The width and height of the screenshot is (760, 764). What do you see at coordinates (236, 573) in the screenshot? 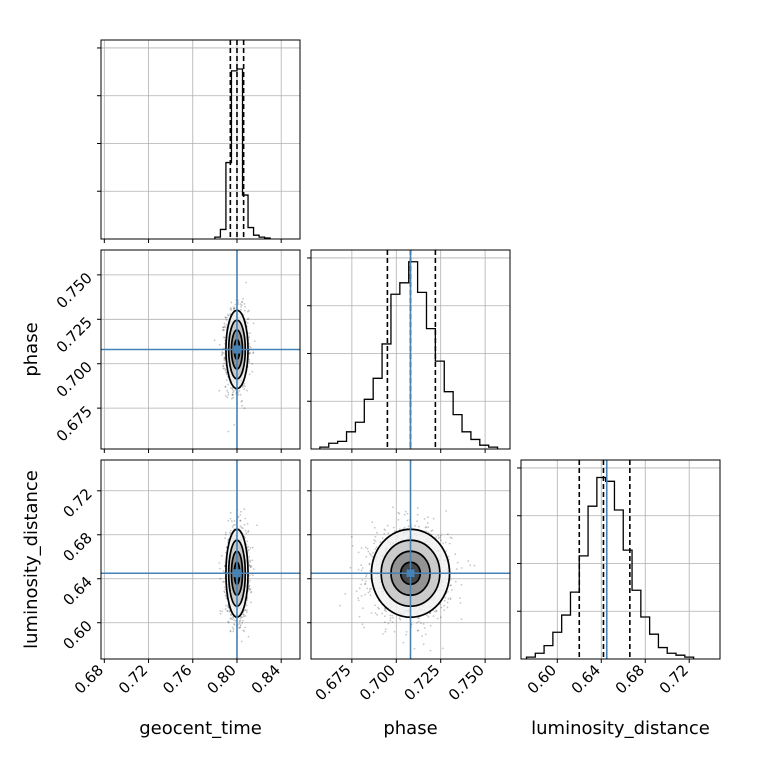
I see `truth-marker` at bounding box center [236, 573].